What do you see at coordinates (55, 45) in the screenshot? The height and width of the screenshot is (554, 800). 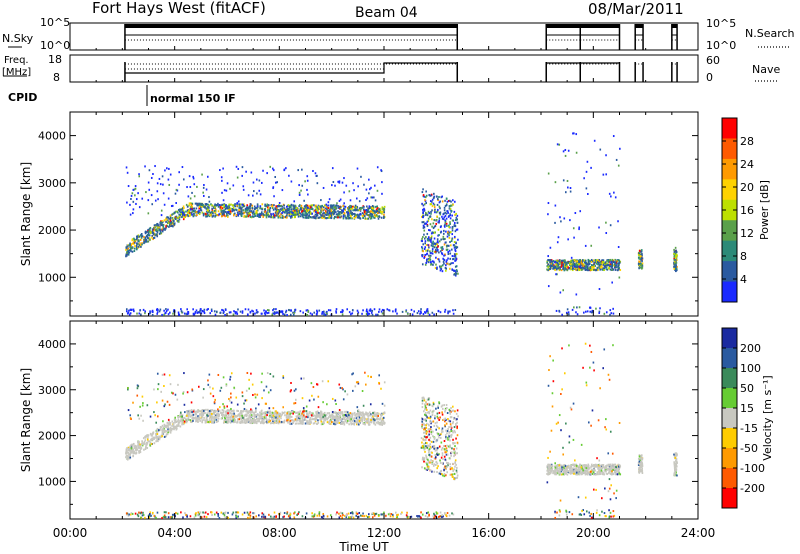 I see `nsky-left-tick-bottom: 10^0` at bounding box center [55, 45].